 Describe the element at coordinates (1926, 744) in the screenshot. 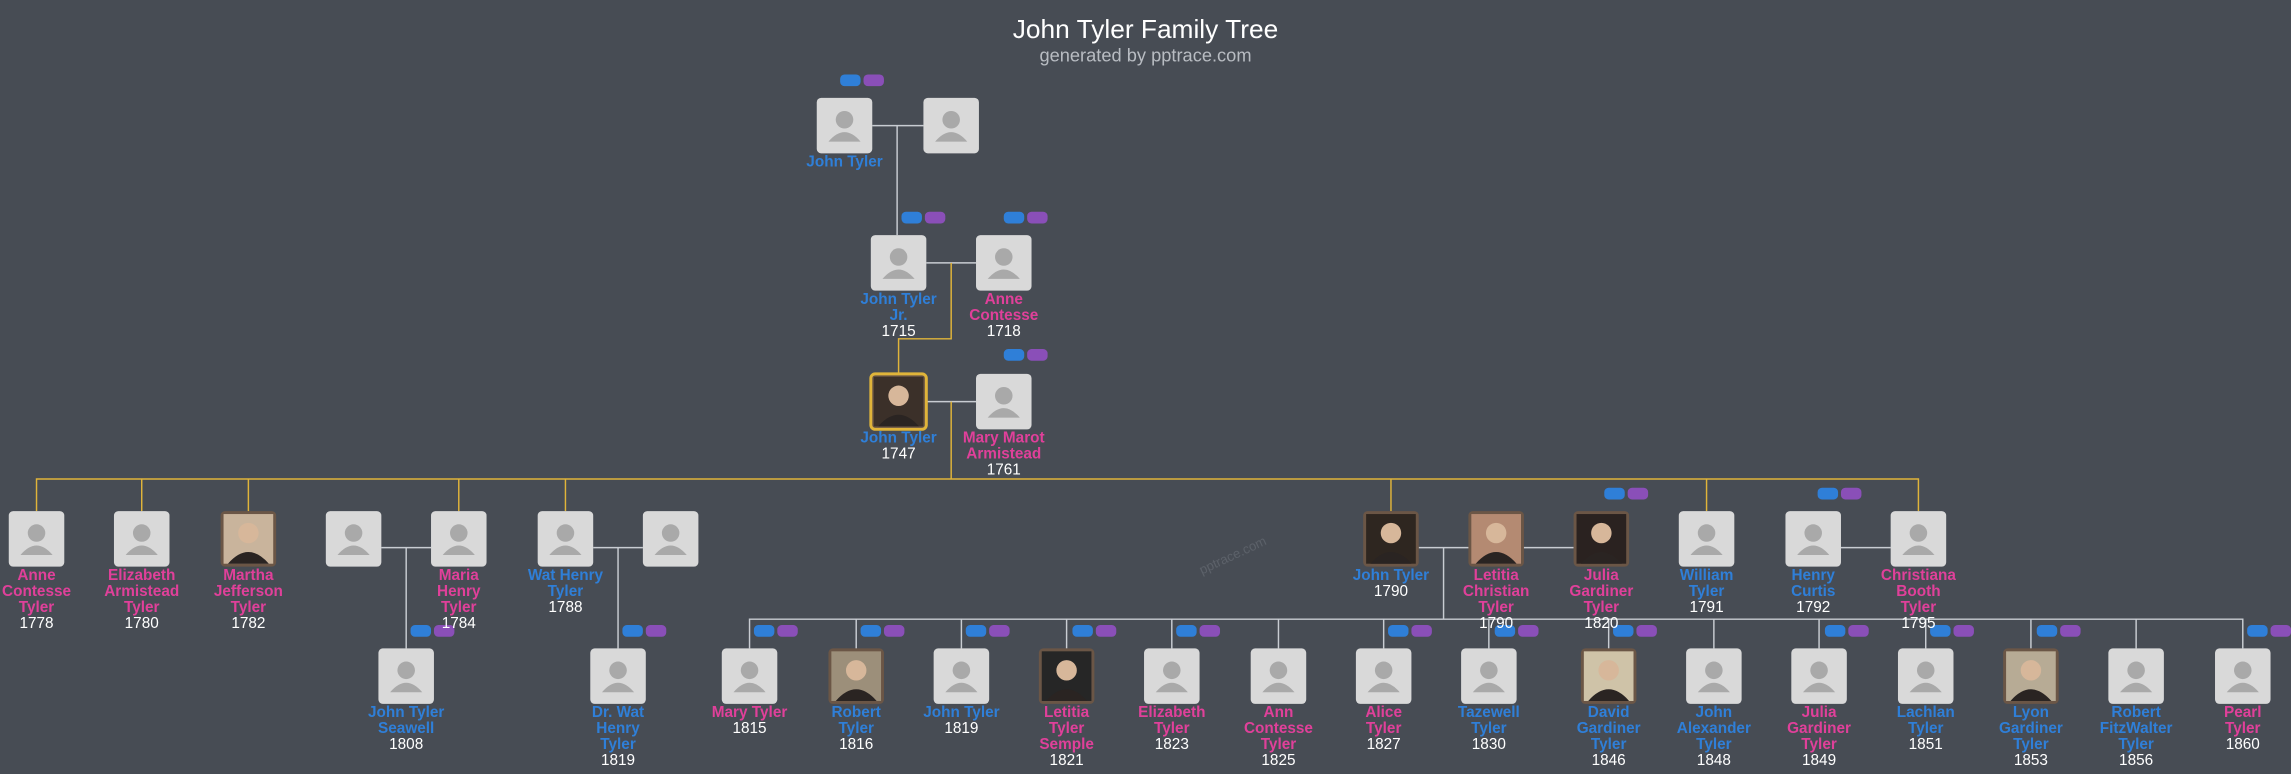

I see `birth-year: 1851` at that location.